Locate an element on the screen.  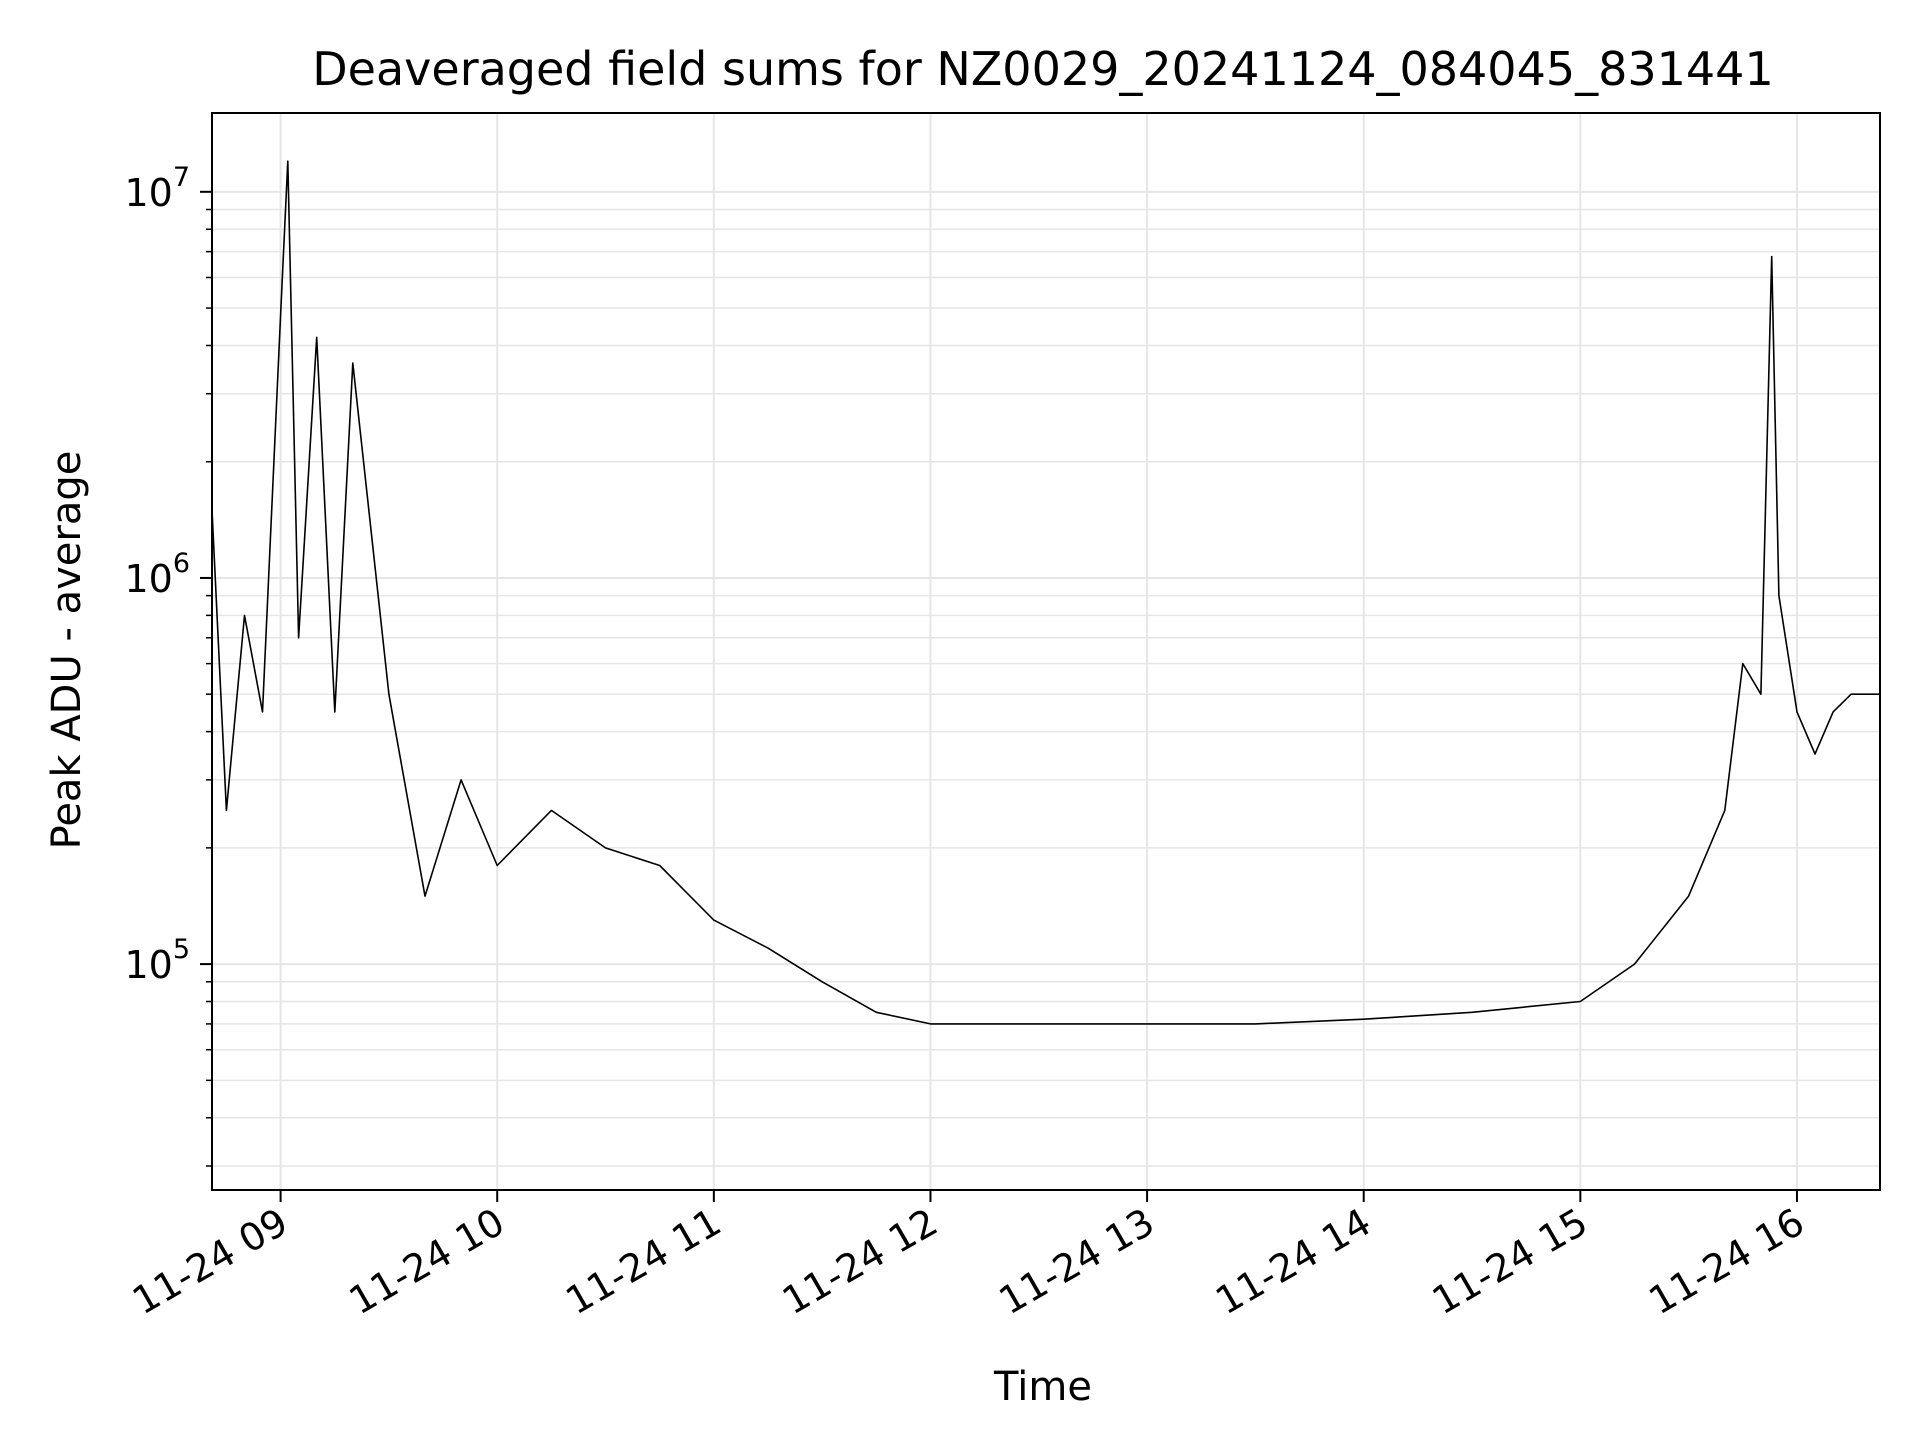
y-axis-label: Peak ADU - average is located at coordinates (67, 650).